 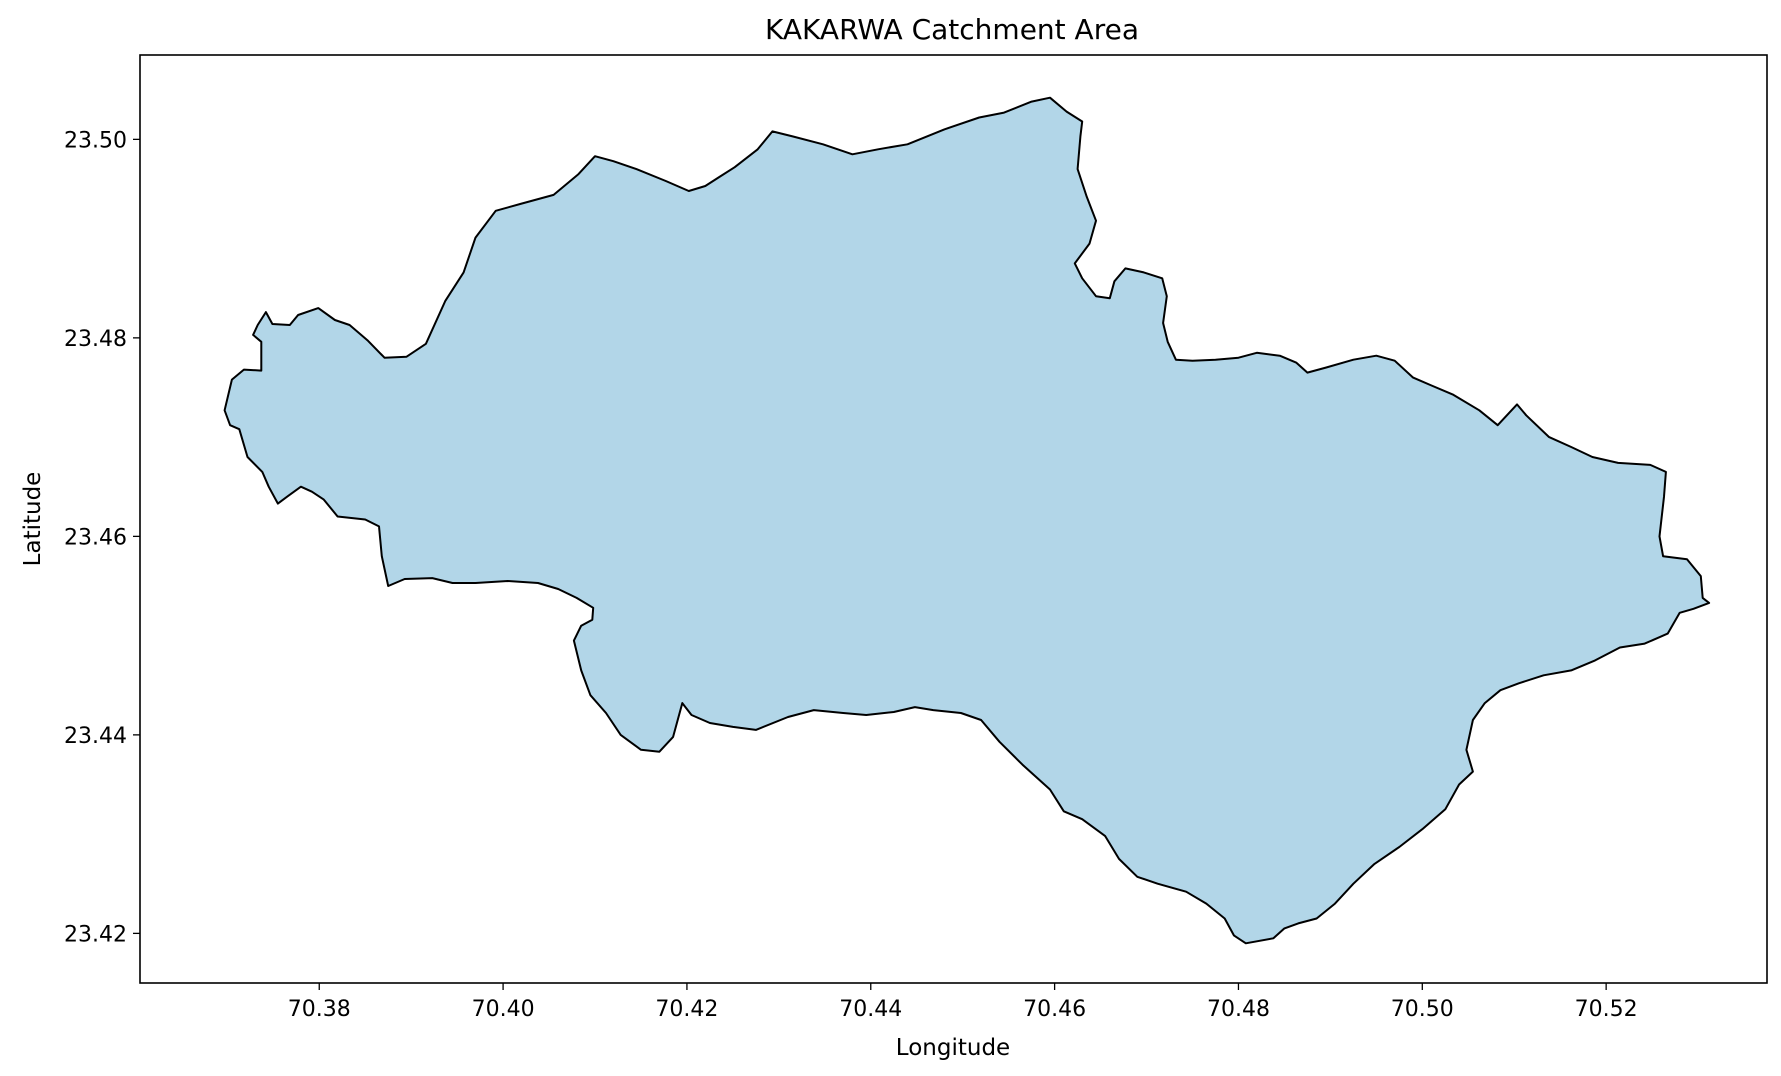 What do you see at coordinates (95, 537) in the screenshot?
I see `y-tick-label: 23.46` at bounding box center [95, 537].